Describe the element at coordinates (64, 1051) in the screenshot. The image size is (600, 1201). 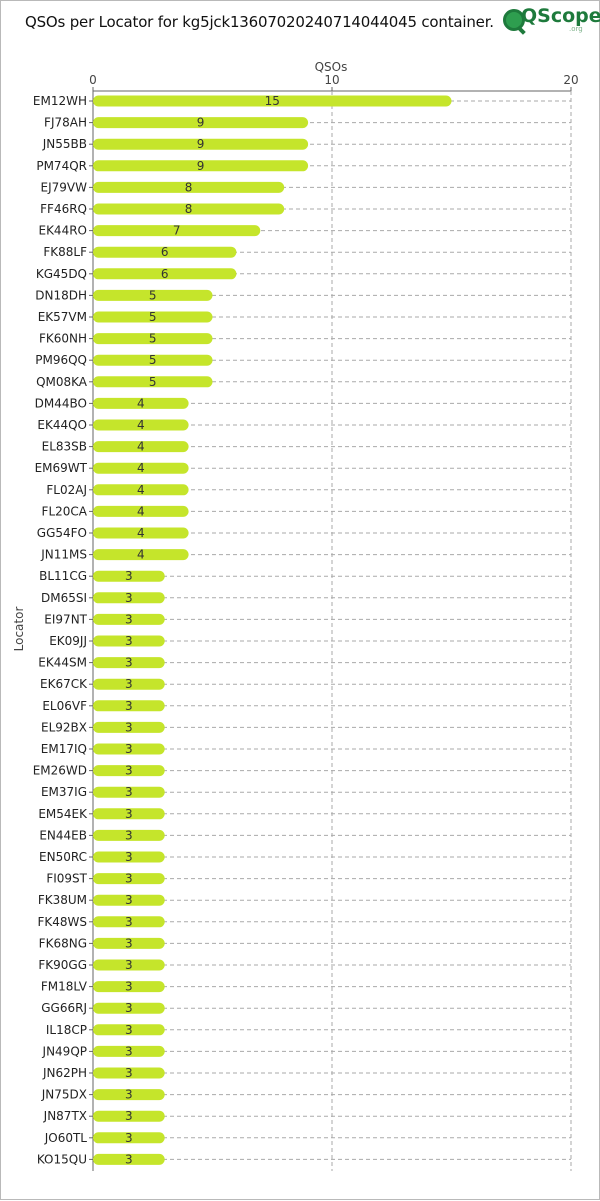
I see `category-label: JN49QP` at that location.